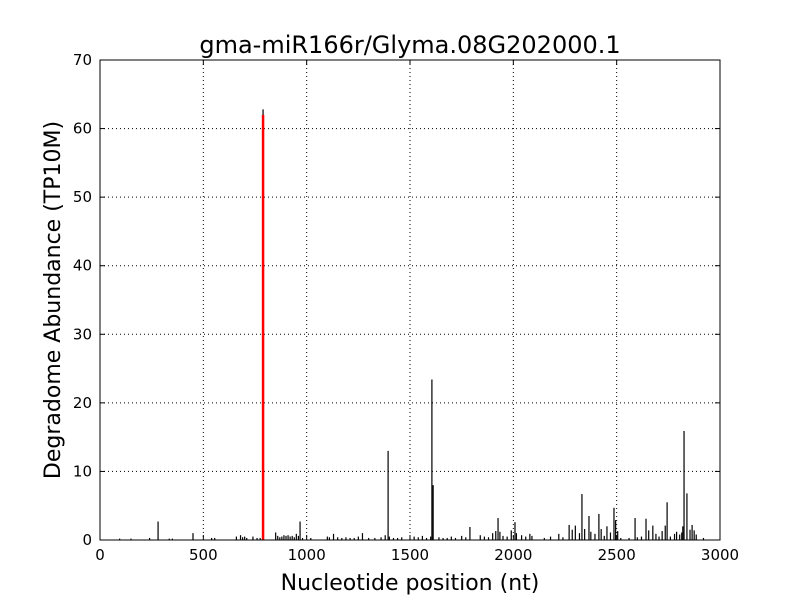 This screenshot has width=800, height=604. What do you see at coordinates (82, 471) in the screenshot?
I see `y-tick-label: 10` at bounding box center [82, 471].